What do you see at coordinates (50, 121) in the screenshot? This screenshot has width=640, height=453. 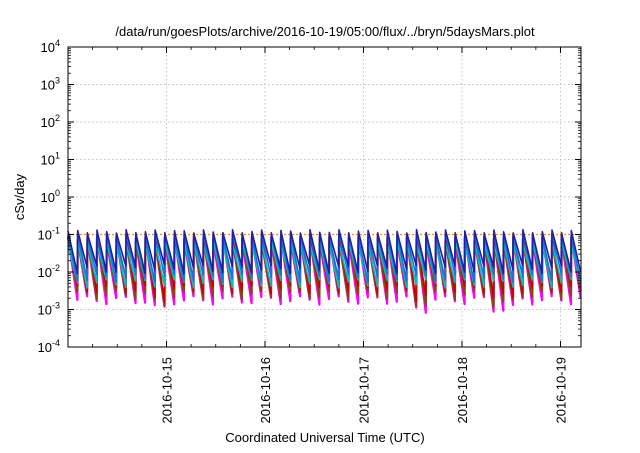 I see `y-tick-label: 10²` at bounding box center [50, 121].